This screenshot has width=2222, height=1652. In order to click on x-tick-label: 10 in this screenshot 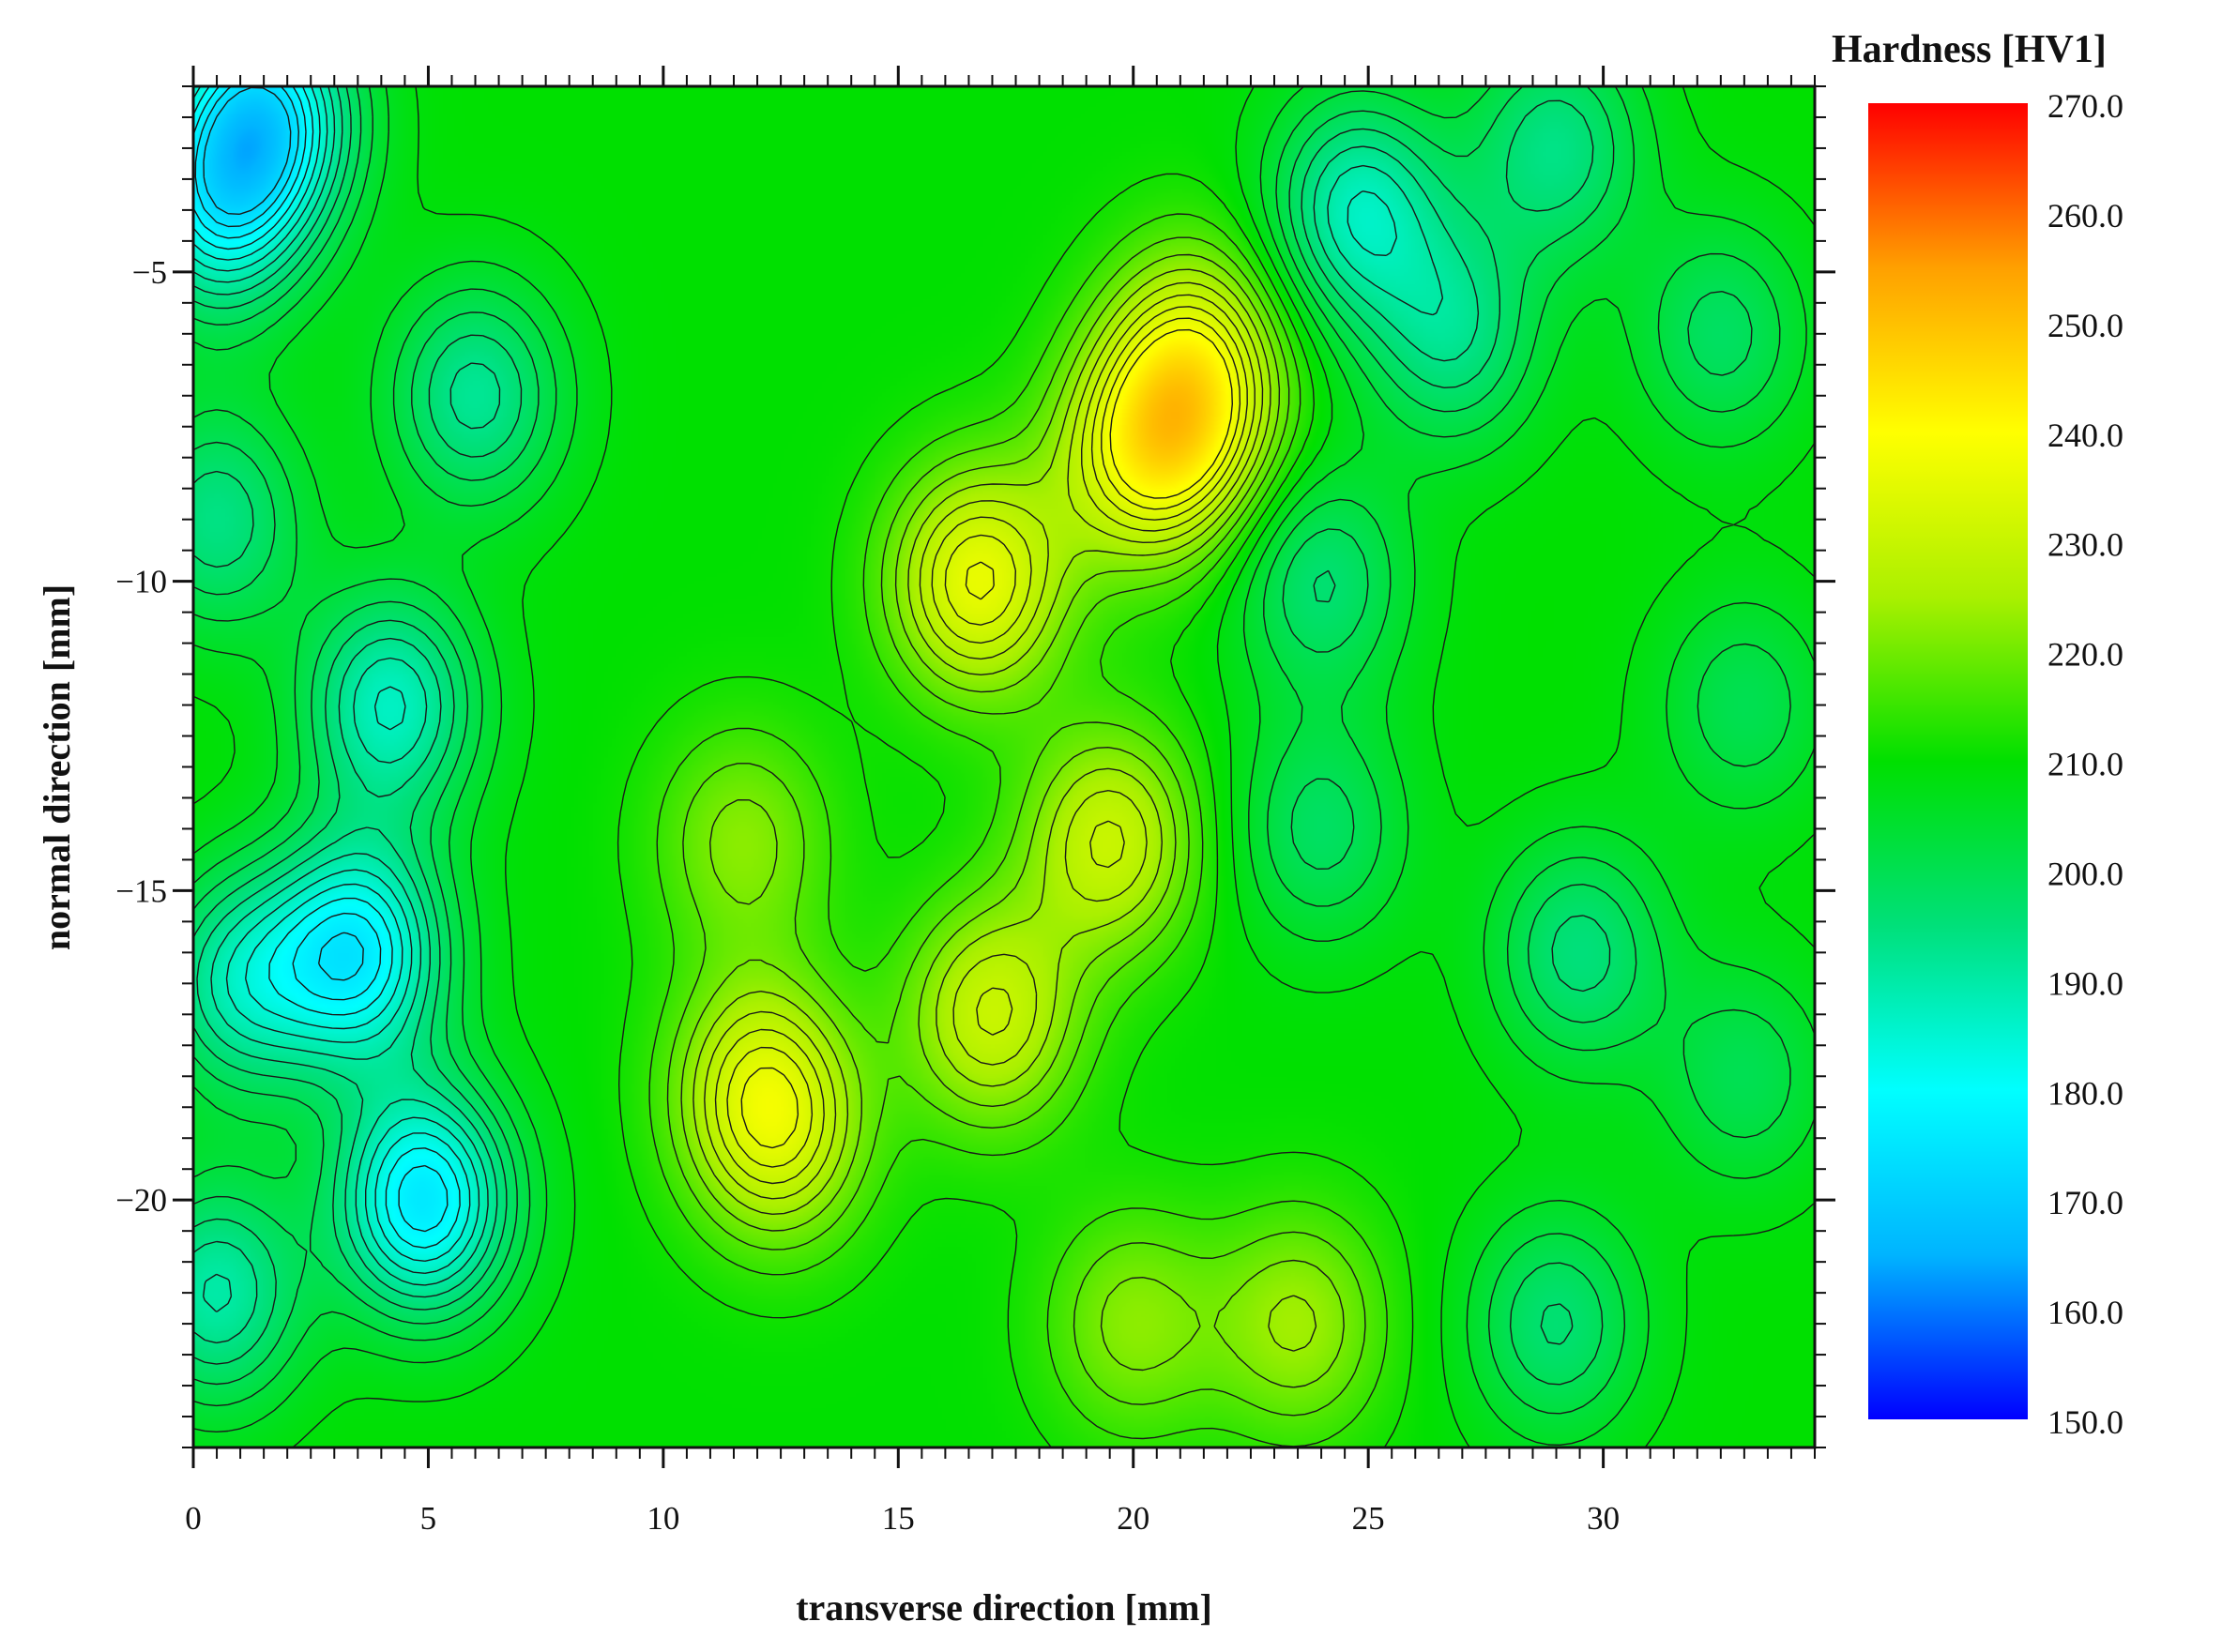, I will do `click(663, 1518)`.